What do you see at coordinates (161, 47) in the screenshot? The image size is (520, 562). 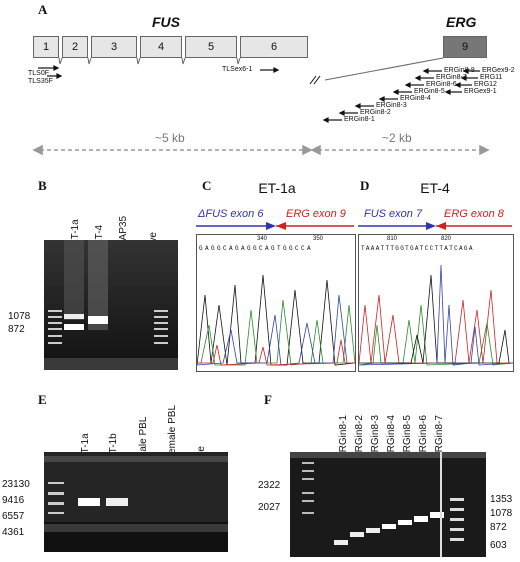 I see `fus-exon-4: 4` at bounding box center [161, 47].